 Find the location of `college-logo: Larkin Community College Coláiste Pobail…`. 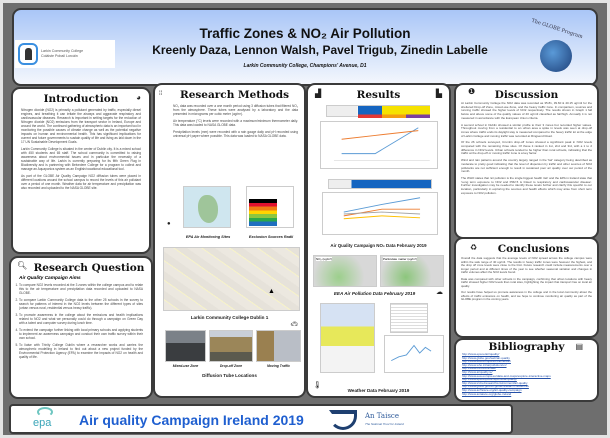

college-logo: Larkin Community College Coláiste Pobail… is located at coordinates (65, 54).